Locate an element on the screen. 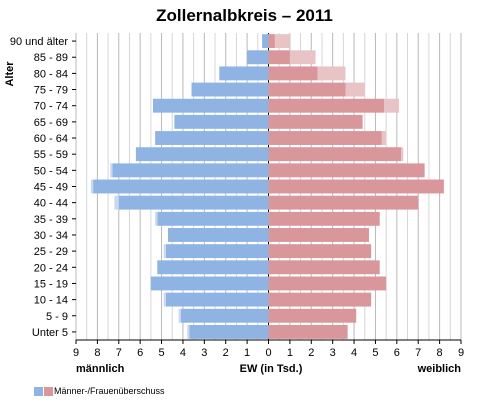  legend-swatch-female is located at coordinates (48, 391).